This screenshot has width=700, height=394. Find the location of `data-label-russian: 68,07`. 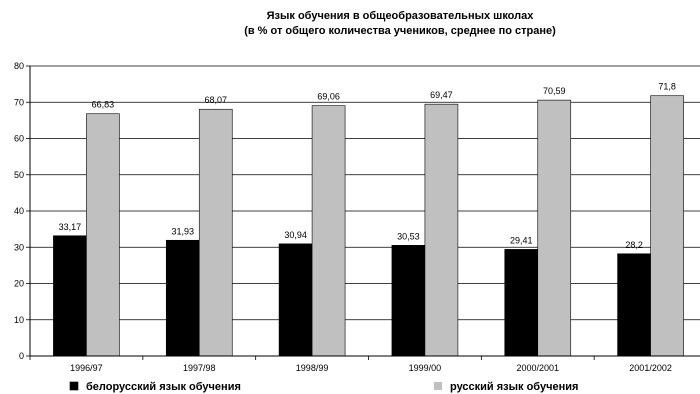

data-label-russian: 68,07 is located at coordinates (215, 100).